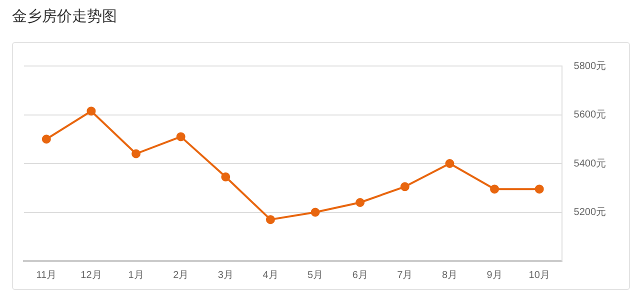 The height and width of the screenshot is (293, 640). Describe the element at coordinates (46, 275) in the screenshot. I see `x-tick-label: 11月` at that location.